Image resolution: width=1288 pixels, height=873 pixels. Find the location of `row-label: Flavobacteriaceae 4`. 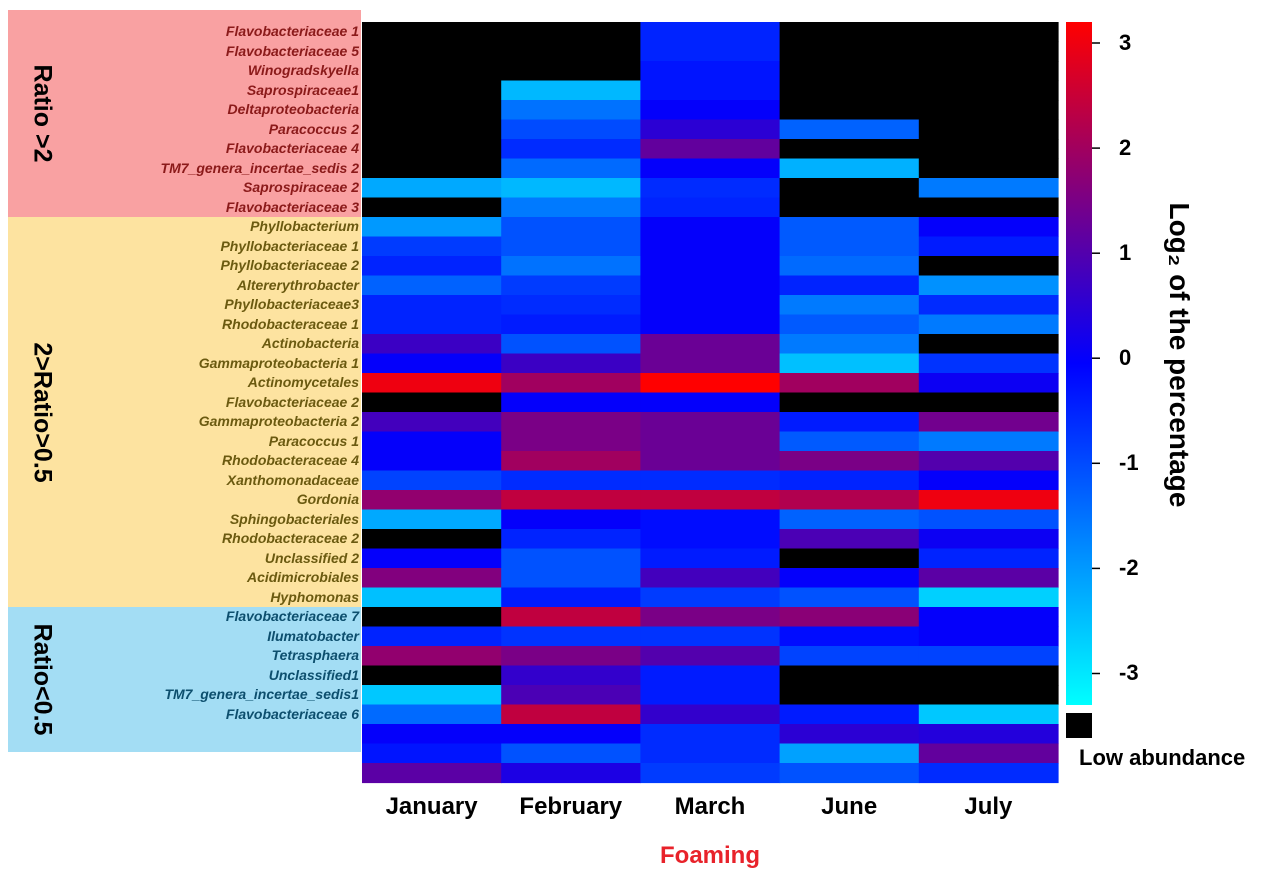

row-label: Flavobacteriaceae 4 is located at coordinates (292, 148).